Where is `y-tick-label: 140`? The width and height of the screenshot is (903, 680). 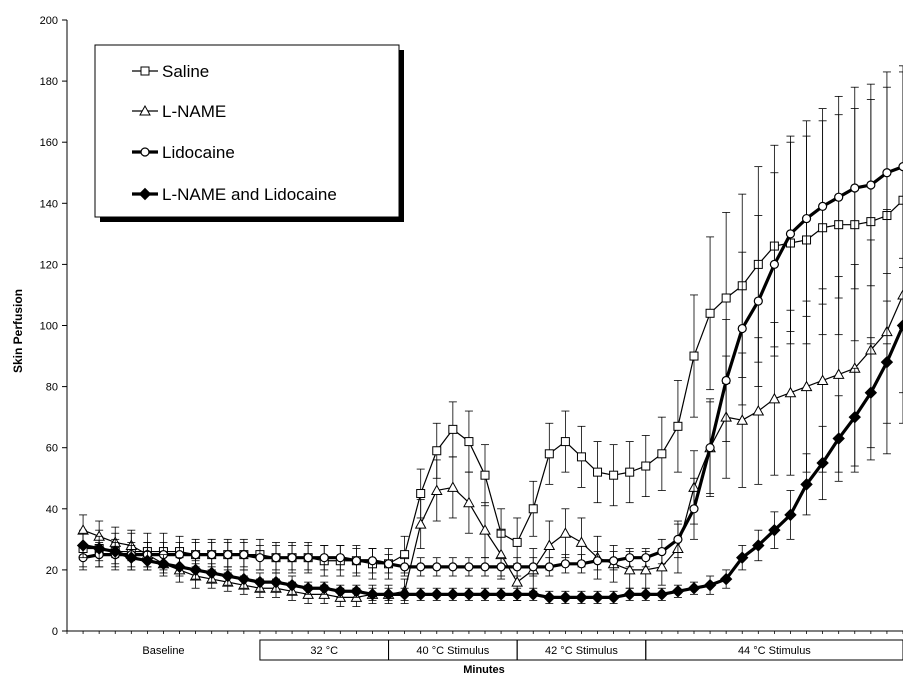
y-tick-label: 140 is located at coordinates (49, 204).